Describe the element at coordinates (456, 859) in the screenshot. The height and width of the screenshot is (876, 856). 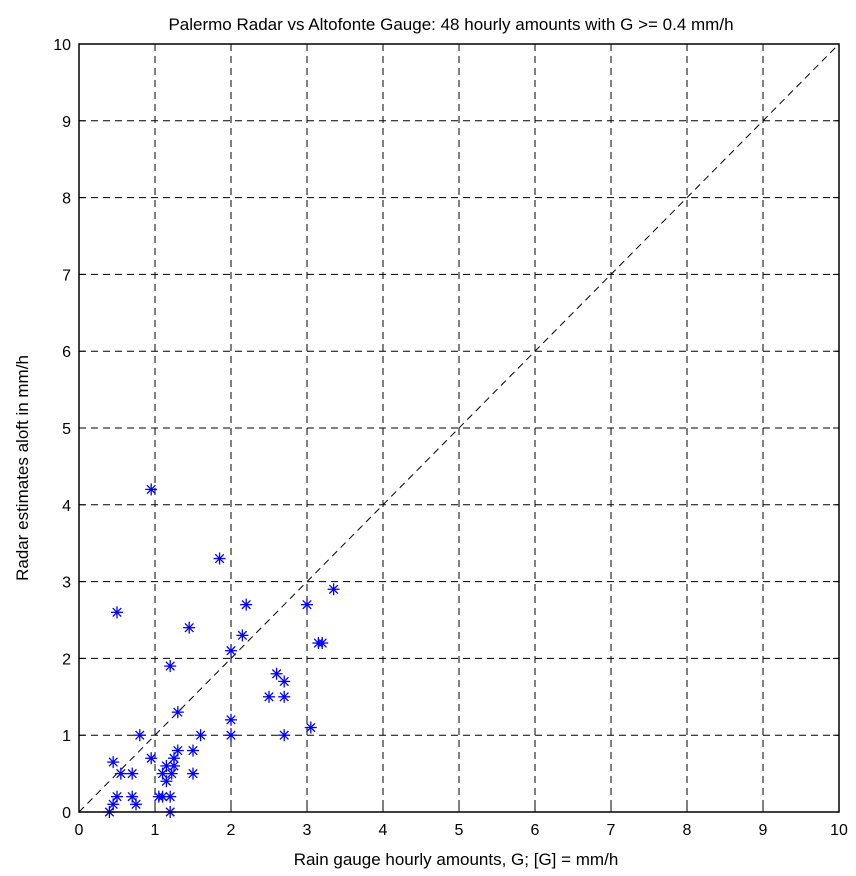
I see `x-axis-label: Rain gauge hourly amounts, G; [G] = mm/h` at that location.